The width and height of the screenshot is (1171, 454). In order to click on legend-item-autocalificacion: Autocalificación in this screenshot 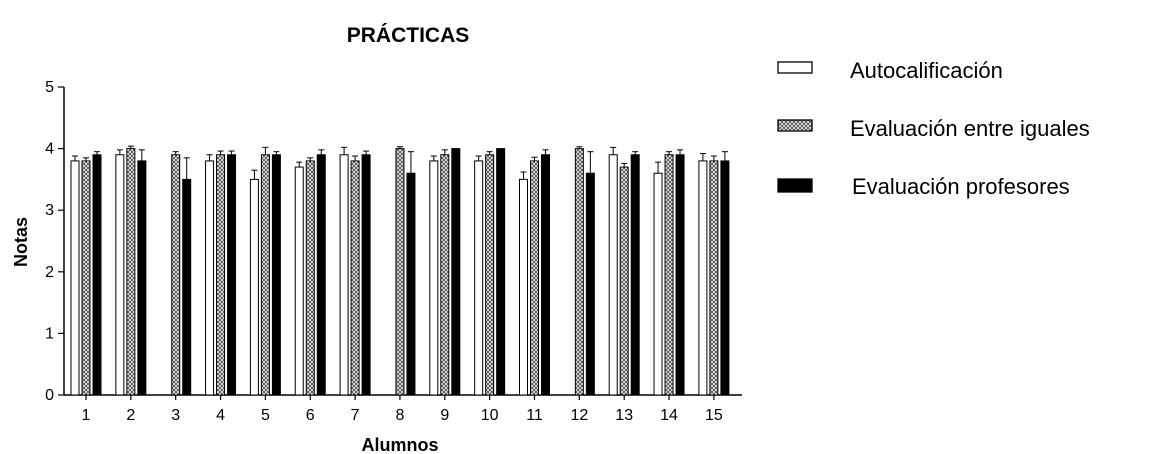, I will do `click(890, 70)`.